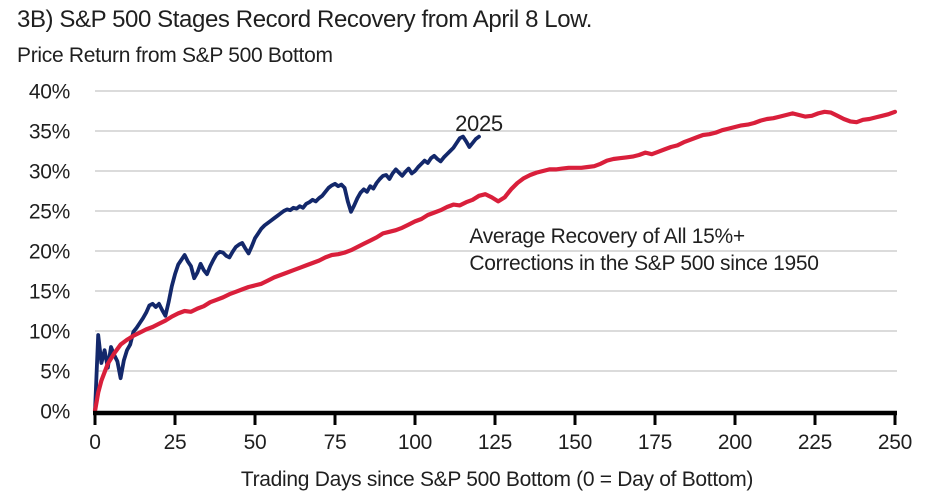 The height and width of the screenshot is (501, 949). What do you see at coordinates (575, 442) in the screenshot?
I see `x-tick-label-150: 150` at bounding box center [575, 442].